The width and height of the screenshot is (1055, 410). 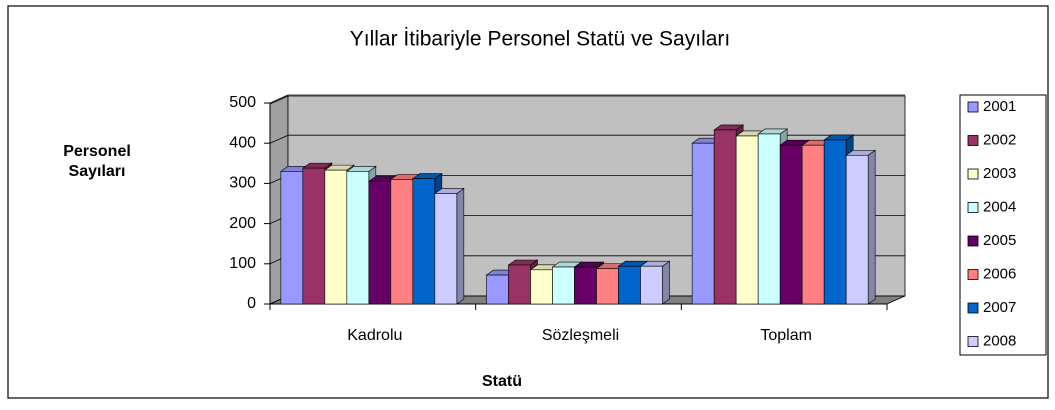 I want to click on legend-label: 2008, so click(x=999, y=340).